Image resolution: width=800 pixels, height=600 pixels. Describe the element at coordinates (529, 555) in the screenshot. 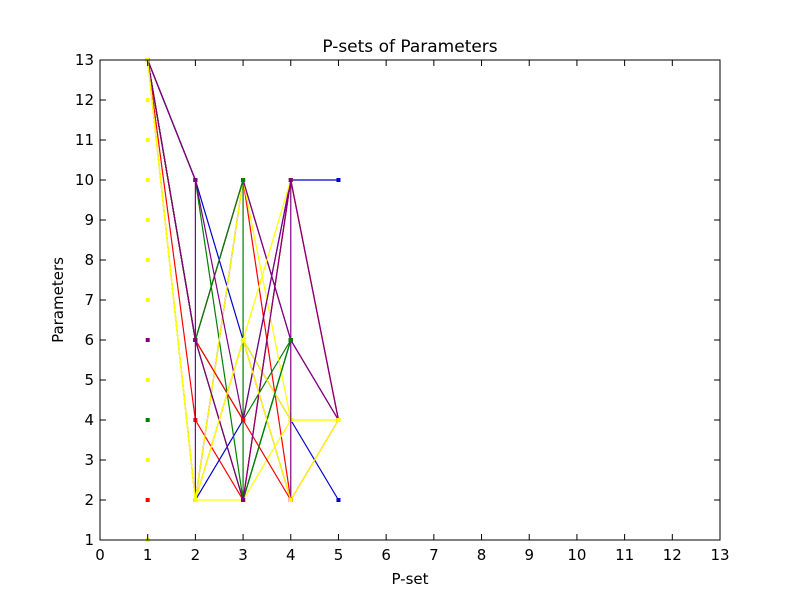

I see `x-tick-label-9: 9` at that location.